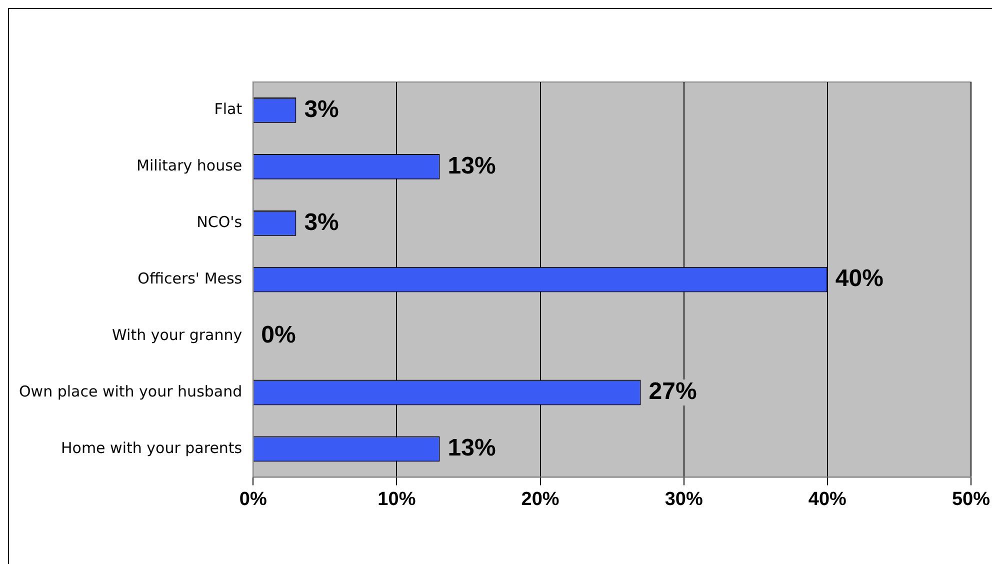 This screenshot has height=564, width=993. What do you see at coordinates (189, 165) in the screenshot?
I see `y-tick-label: Military house` at bounding box center [189, 165].